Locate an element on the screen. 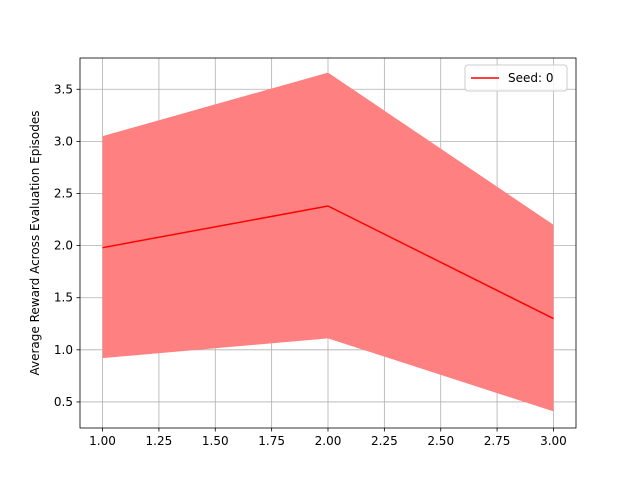 This screenshot has width=640, height=480. y-tick-label: 1.5 is located at coordinates (63, 298).